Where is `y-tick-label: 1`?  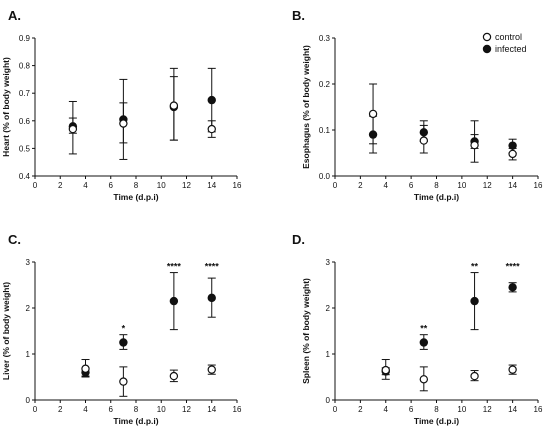
y-tick-label: 1 is located at coordinates (328, 354).